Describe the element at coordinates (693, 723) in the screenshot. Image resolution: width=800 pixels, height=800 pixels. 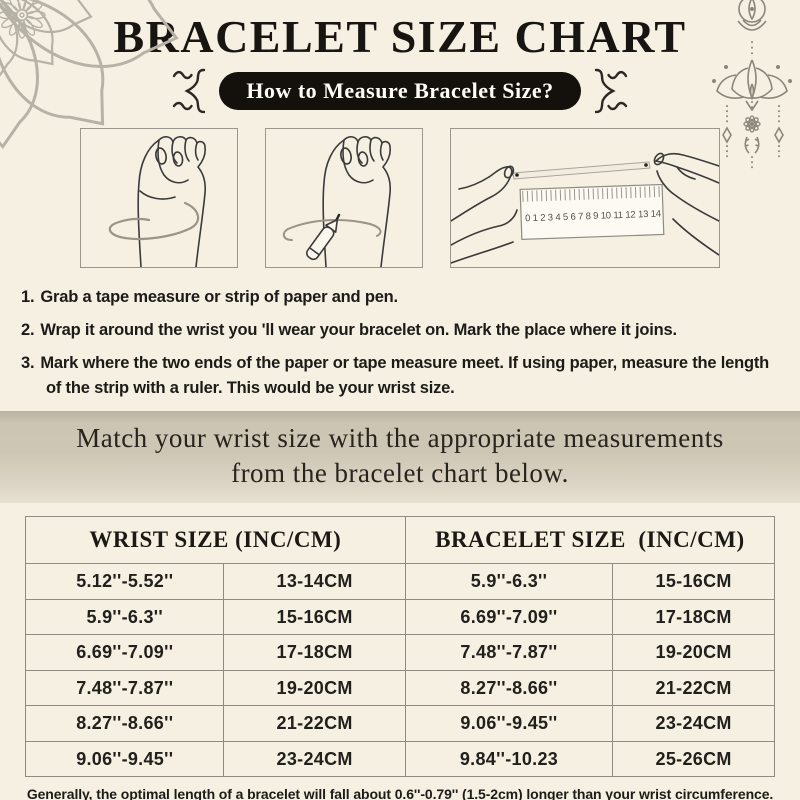
I see `bracelet-cm-cell: 23-24CM` at that location.